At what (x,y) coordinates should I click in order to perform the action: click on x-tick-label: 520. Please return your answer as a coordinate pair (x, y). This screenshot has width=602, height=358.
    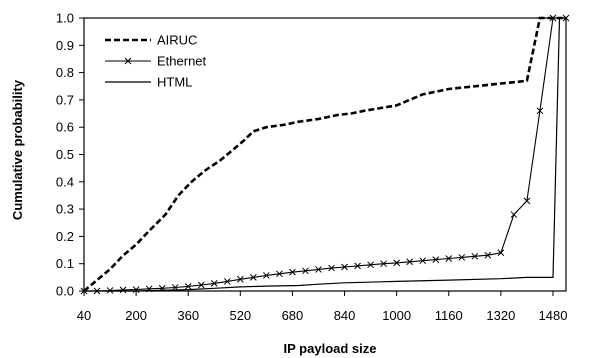
    Looking at the image, I should click on (240, 315).